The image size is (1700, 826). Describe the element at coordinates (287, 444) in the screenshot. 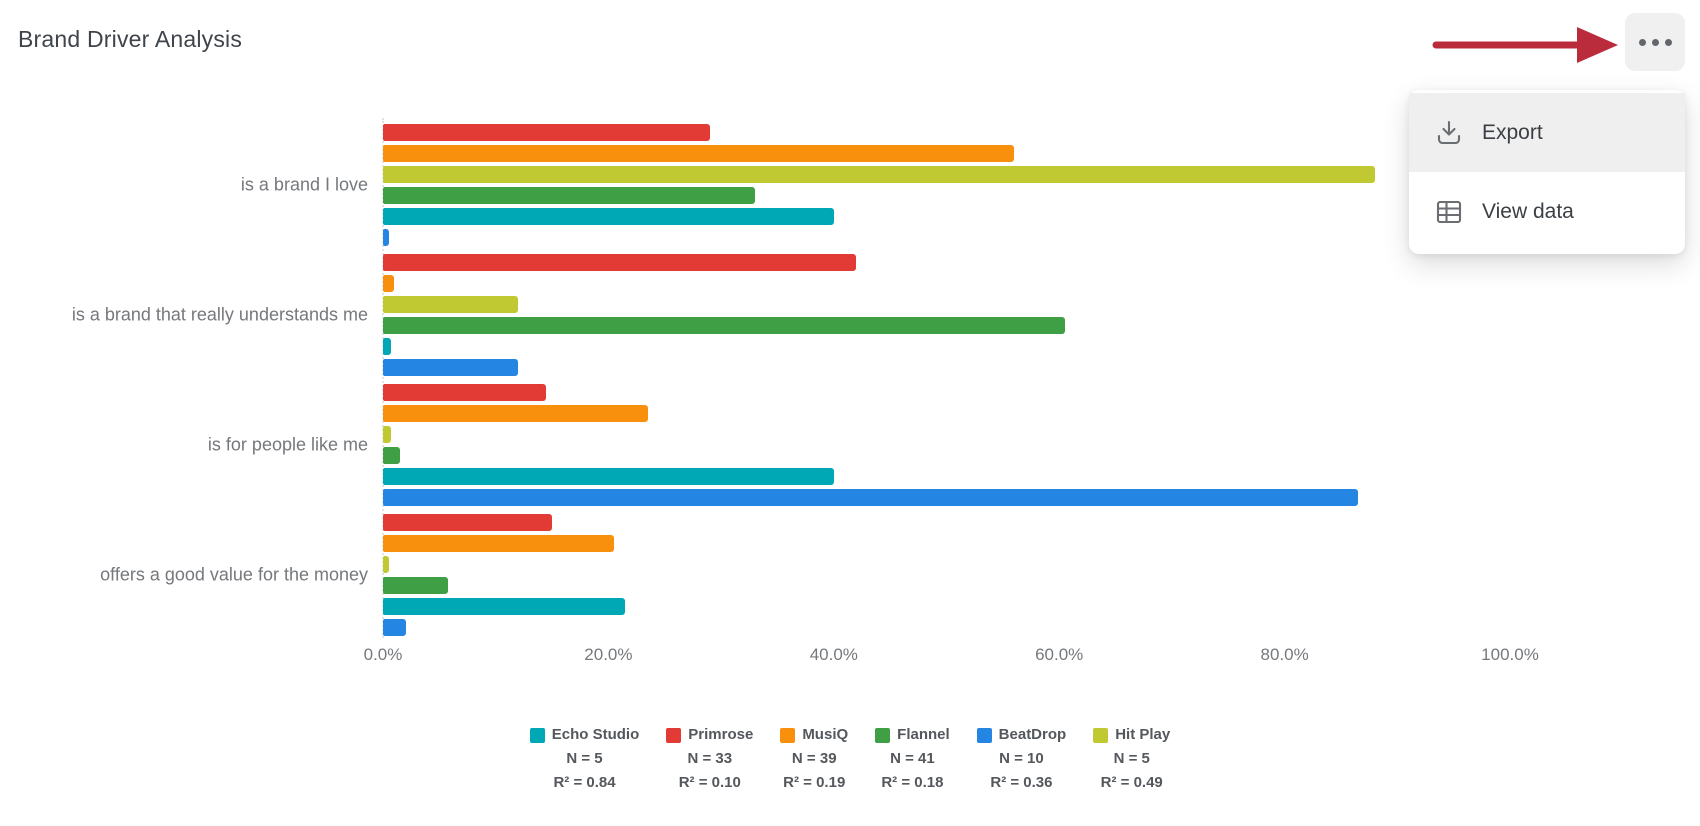

I see `category-label: is for people like me` at that location.